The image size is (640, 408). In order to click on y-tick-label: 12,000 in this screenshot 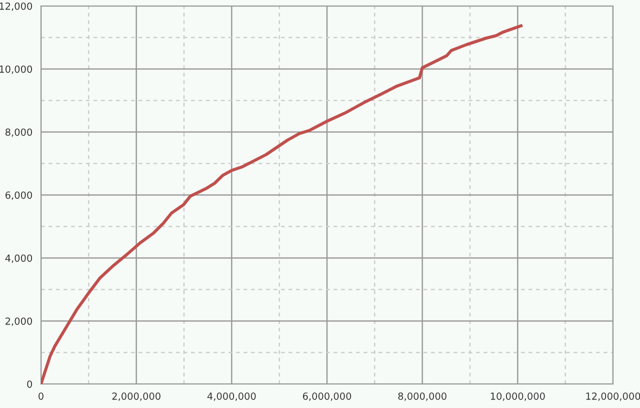, I will do `click(16, 6)`.